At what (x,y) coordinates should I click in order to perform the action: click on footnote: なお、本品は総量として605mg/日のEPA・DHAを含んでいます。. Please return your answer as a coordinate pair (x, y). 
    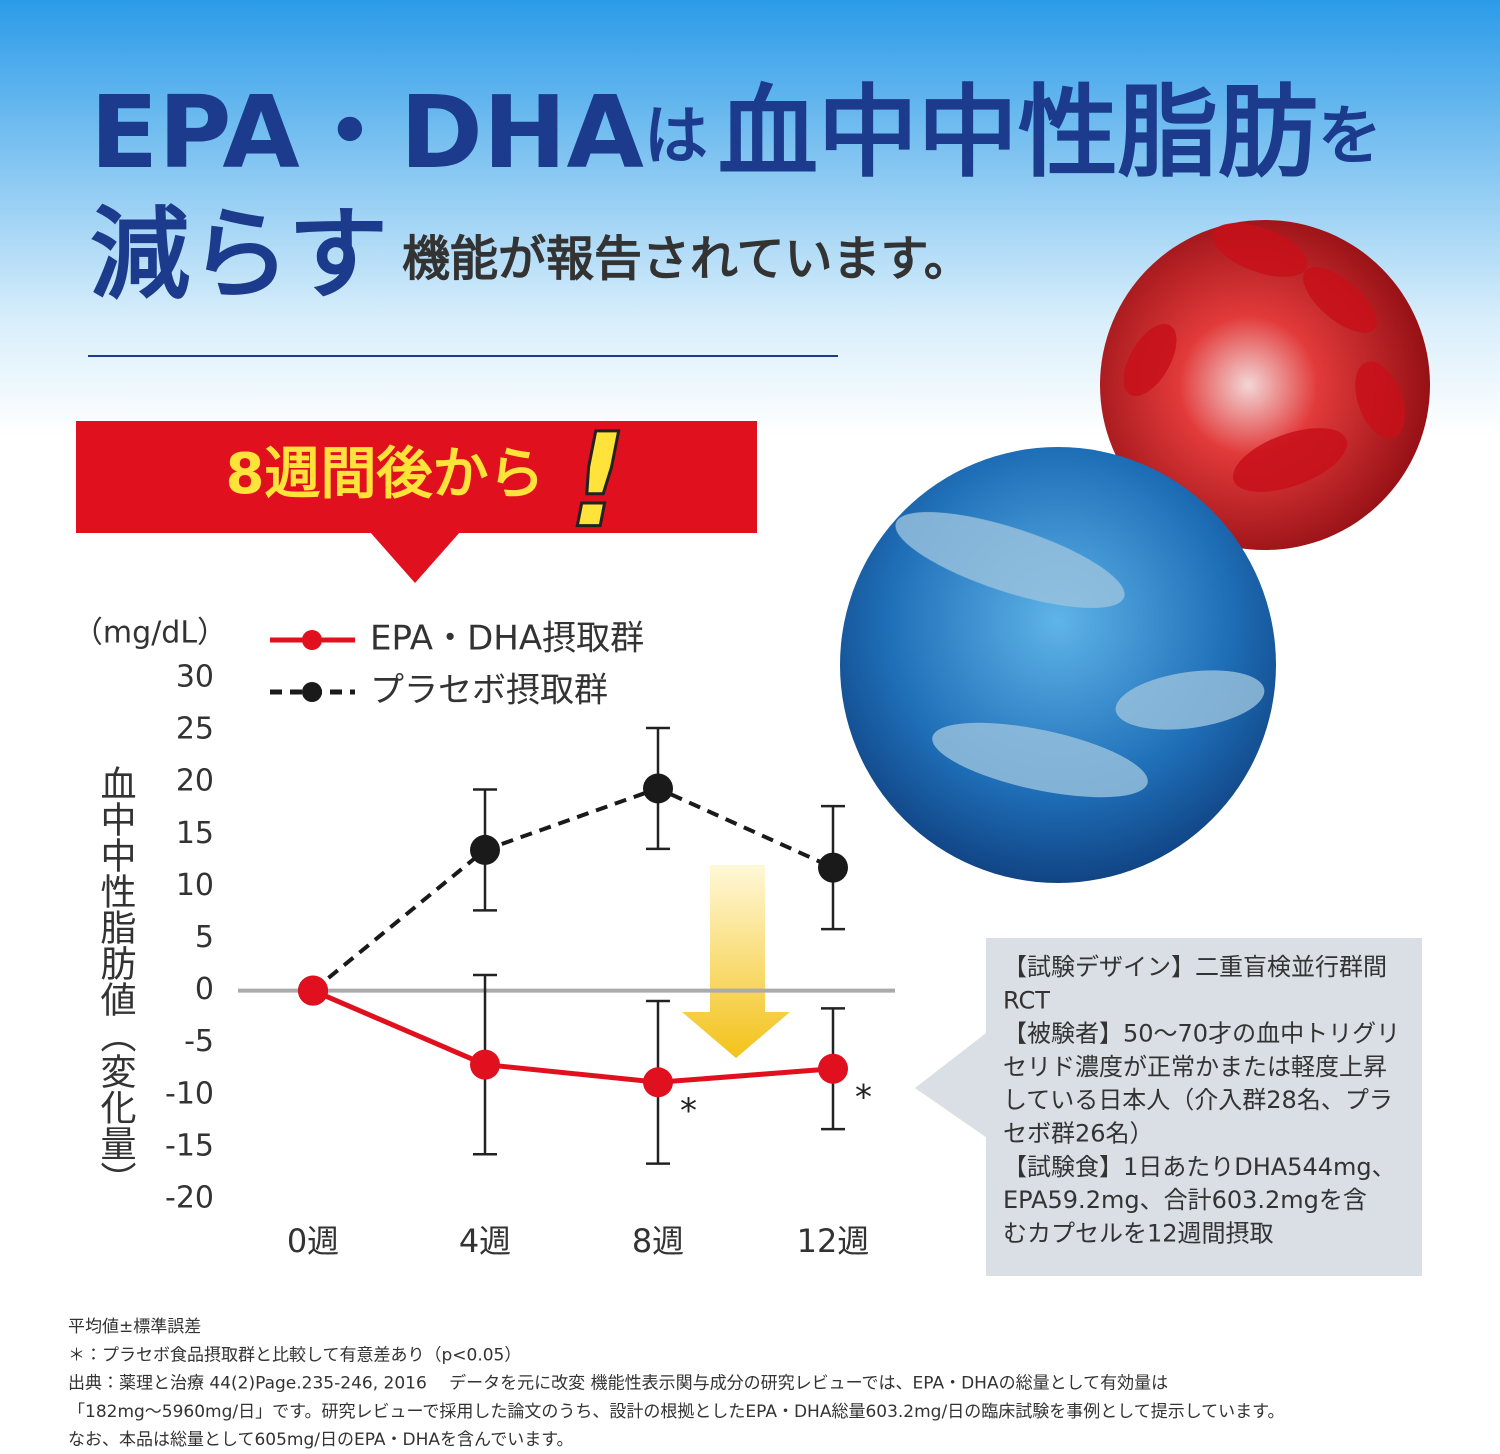
    Looking at the image, I should click on (321, 1440).